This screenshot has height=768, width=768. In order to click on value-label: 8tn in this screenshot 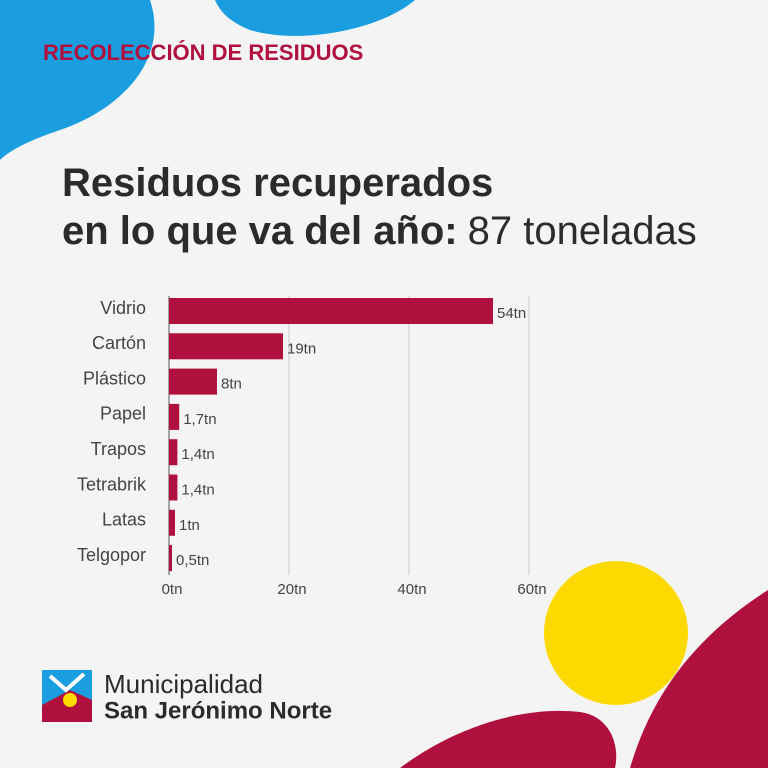, I will do `click(231, 384)`.